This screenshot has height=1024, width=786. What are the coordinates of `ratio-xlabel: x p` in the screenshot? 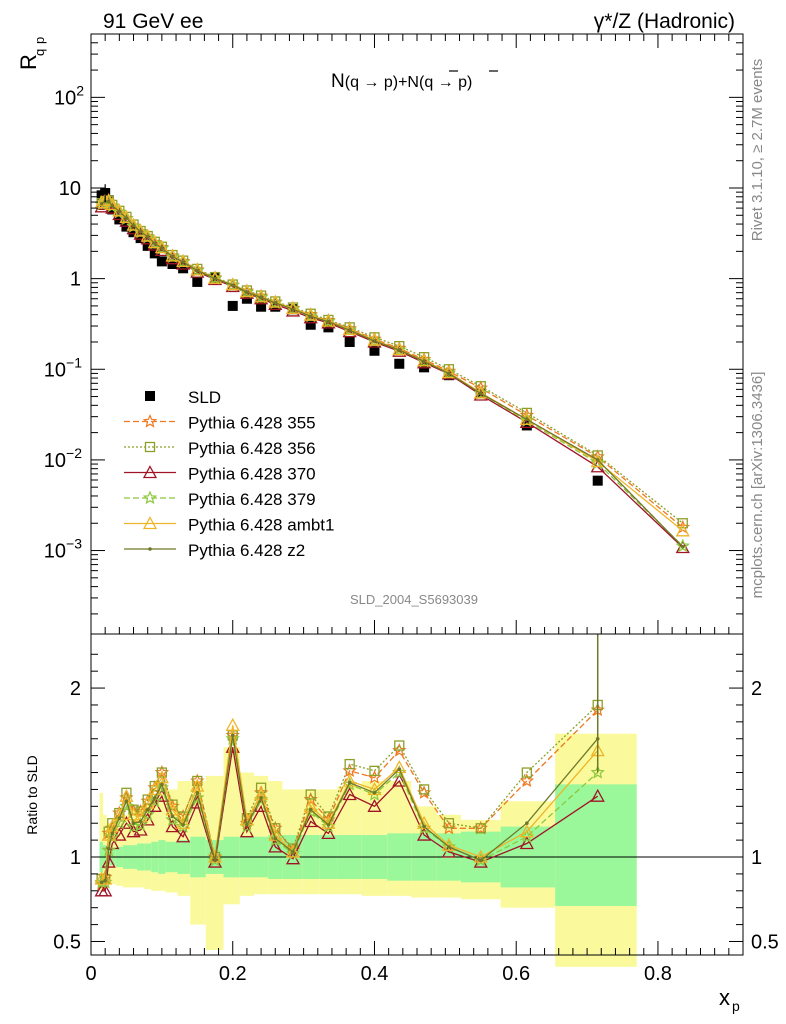 It's located at (729, 999).